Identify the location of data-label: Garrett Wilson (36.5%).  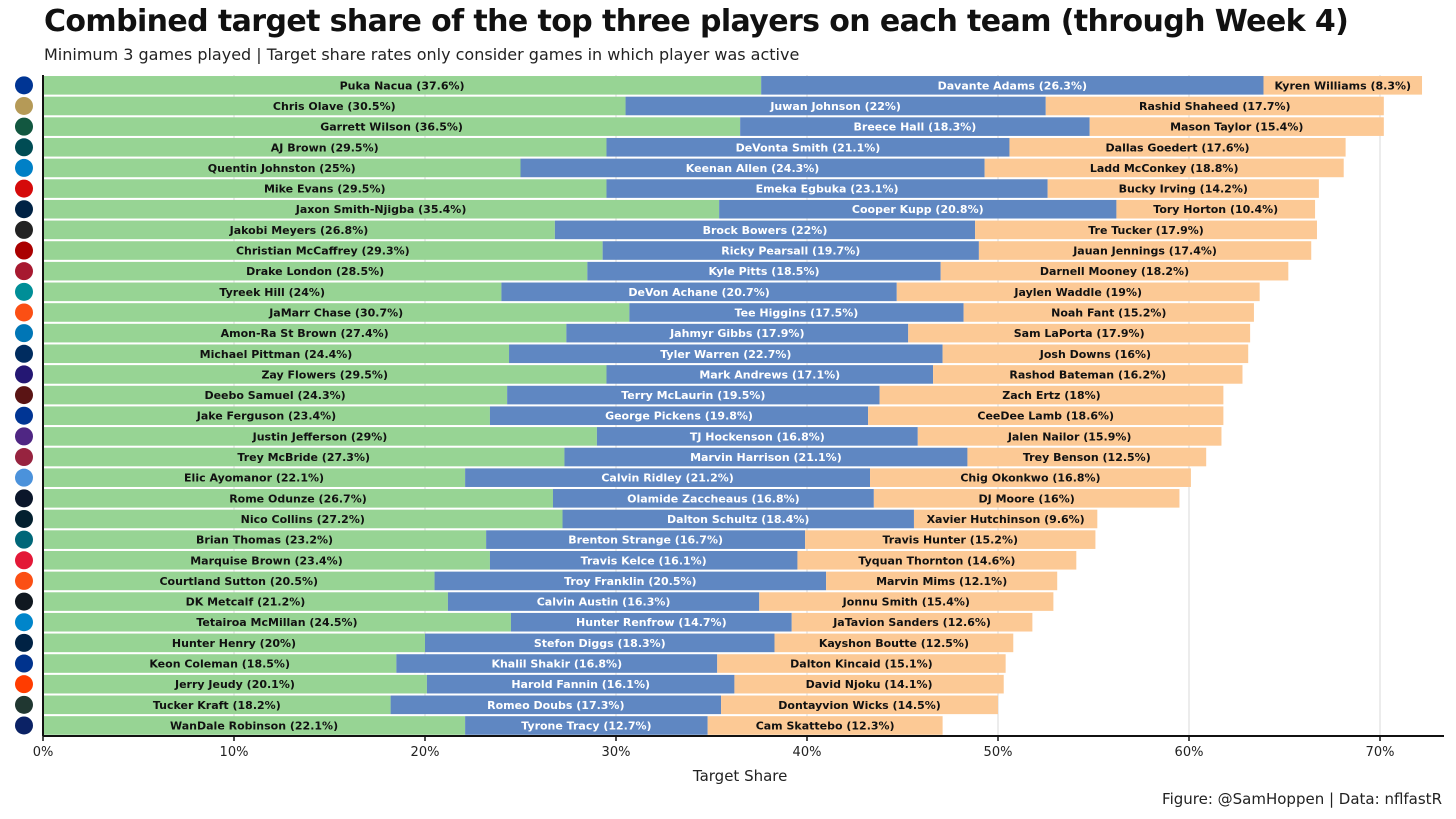
(391, 127).